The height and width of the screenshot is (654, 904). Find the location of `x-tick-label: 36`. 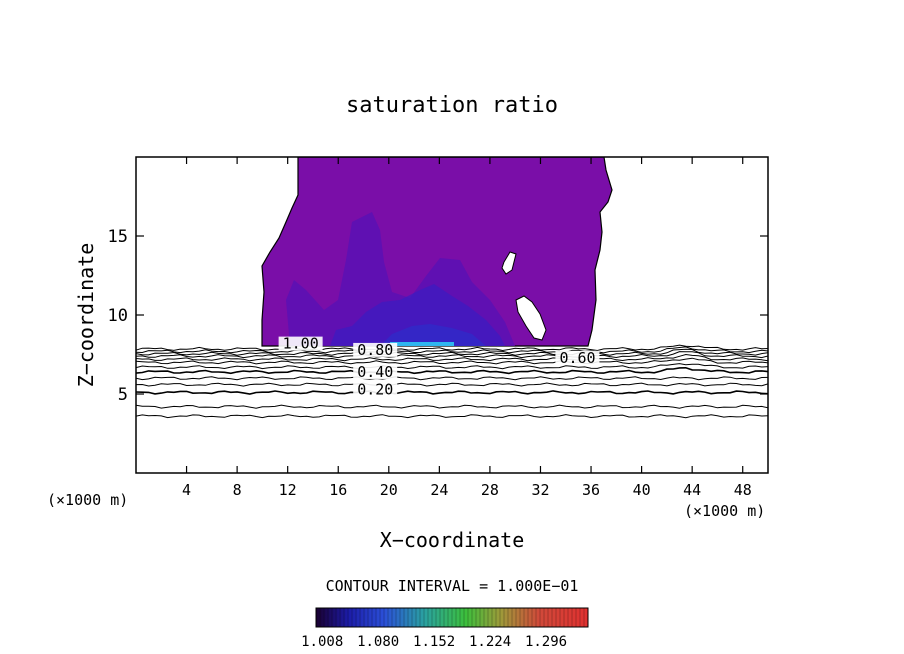

x-tick-label: 36 is located at coordinates (591, 490).